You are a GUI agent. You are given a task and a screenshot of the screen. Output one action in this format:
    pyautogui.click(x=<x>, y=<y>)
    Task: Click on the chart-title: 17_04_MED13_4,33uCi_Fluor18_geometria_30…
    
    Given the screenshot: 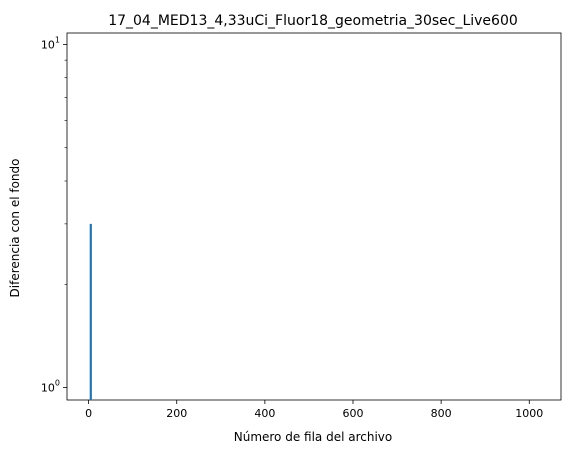 What is the action you would take?
    pyautogui.click(x=313, y=21)
    